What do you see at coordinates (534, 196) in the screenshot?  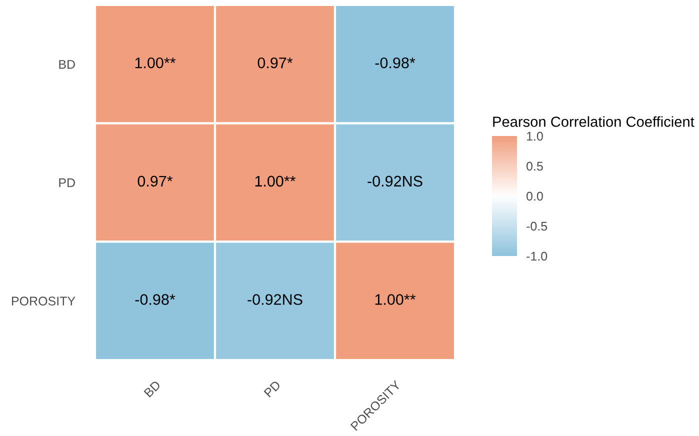 I see `color-bar-label: 0.0` at bounding box center [534, 196].